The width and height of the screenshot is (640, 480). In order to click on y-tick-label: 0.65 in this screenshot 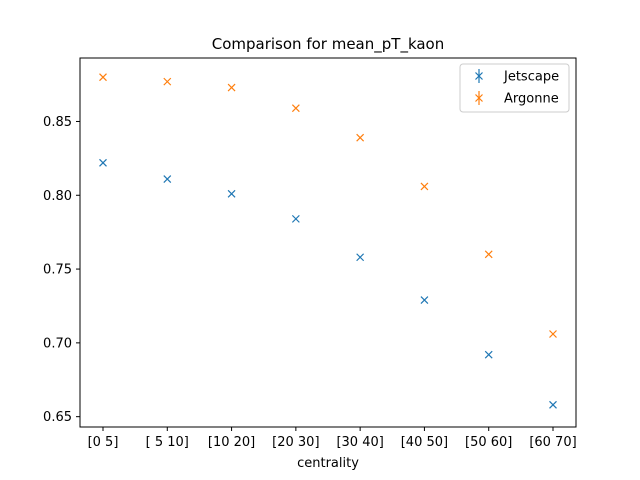, I will do `click(57, 417)`.